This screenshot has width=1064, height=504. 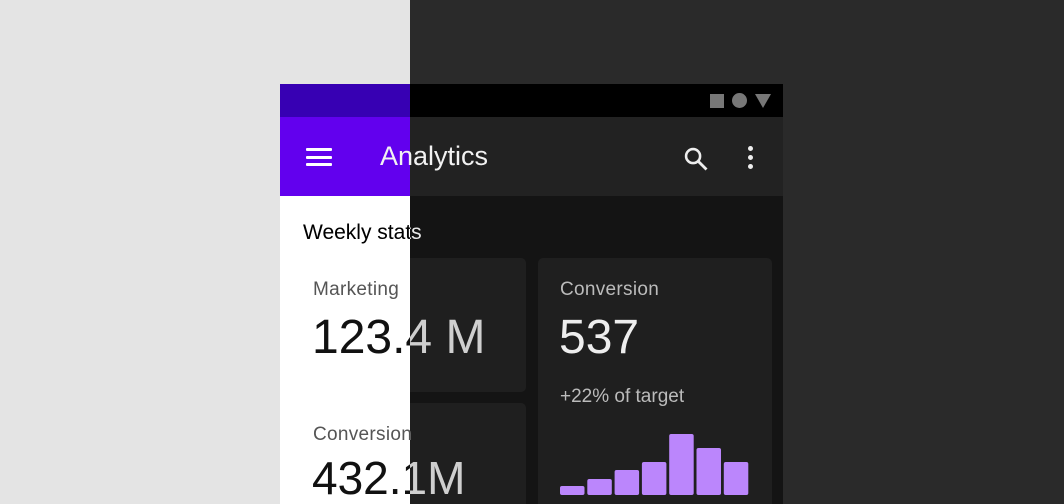 I want to click on marketing-card: Marketing 123.4 M, so click(x=408, y=325).